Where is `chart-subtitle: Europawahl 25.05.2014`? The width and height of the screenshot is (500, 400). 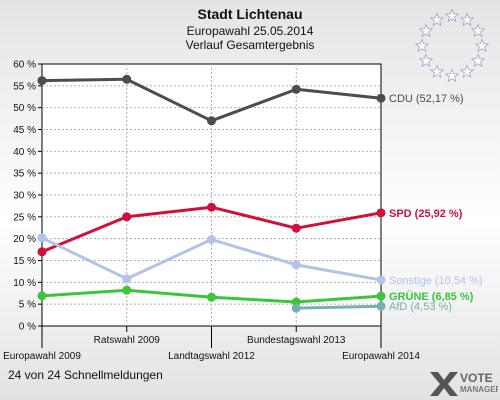
chart-subtitle: Europawahl 25.05.2014 is located at coordinates (250, 31).